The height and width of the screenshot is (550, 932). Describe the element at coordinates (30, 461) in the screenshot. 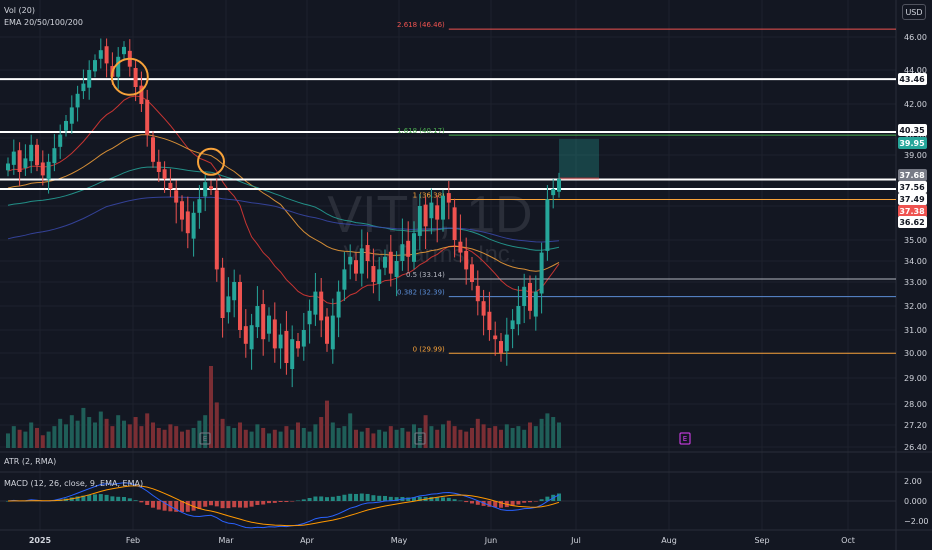

I see `atr-indicator-label: ATR (2, RMA)` at that location.